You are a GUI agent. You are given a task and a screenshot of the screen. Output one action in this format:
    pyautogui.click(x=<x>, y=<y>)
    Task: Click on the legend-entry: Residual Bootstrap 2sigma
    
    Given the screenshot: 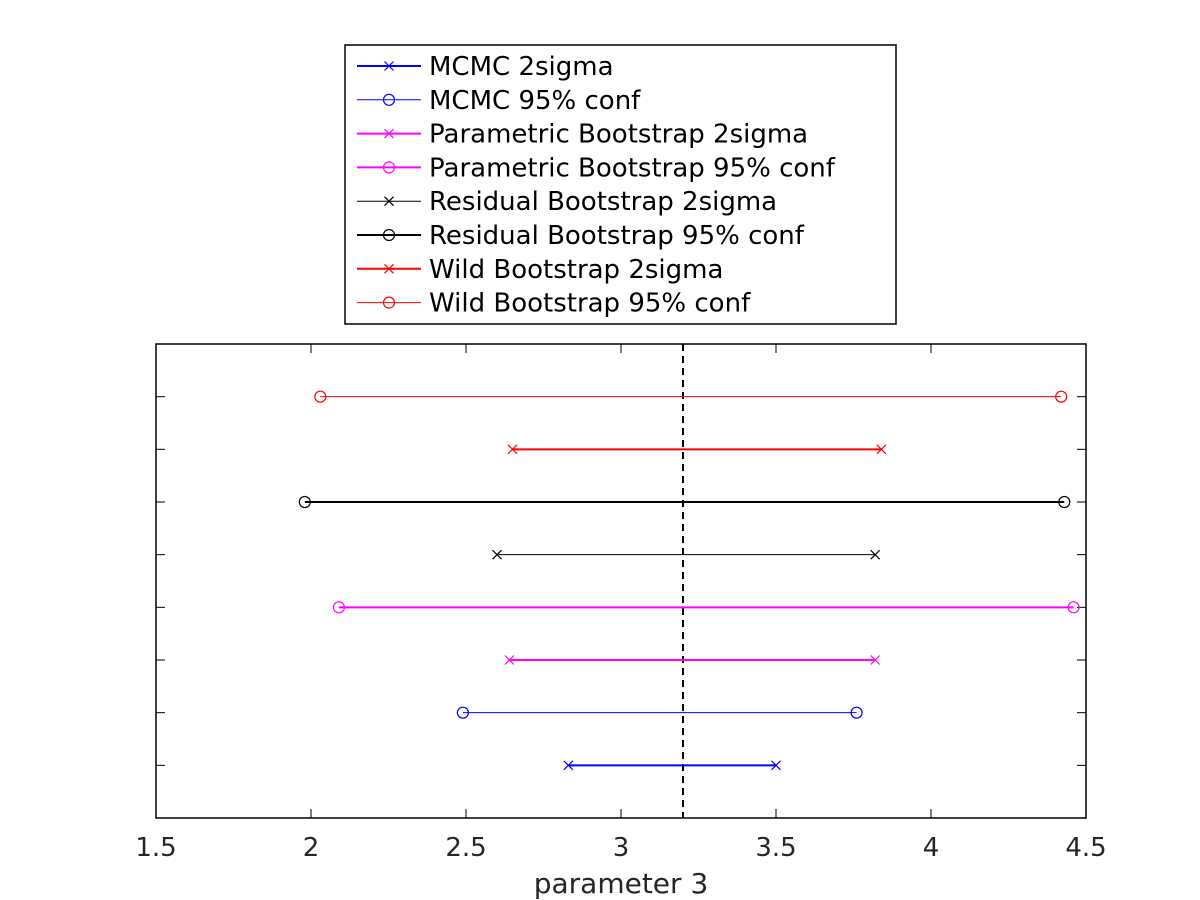 What is the action you would take?
    pyautogui.click(x=567, y=202)
    